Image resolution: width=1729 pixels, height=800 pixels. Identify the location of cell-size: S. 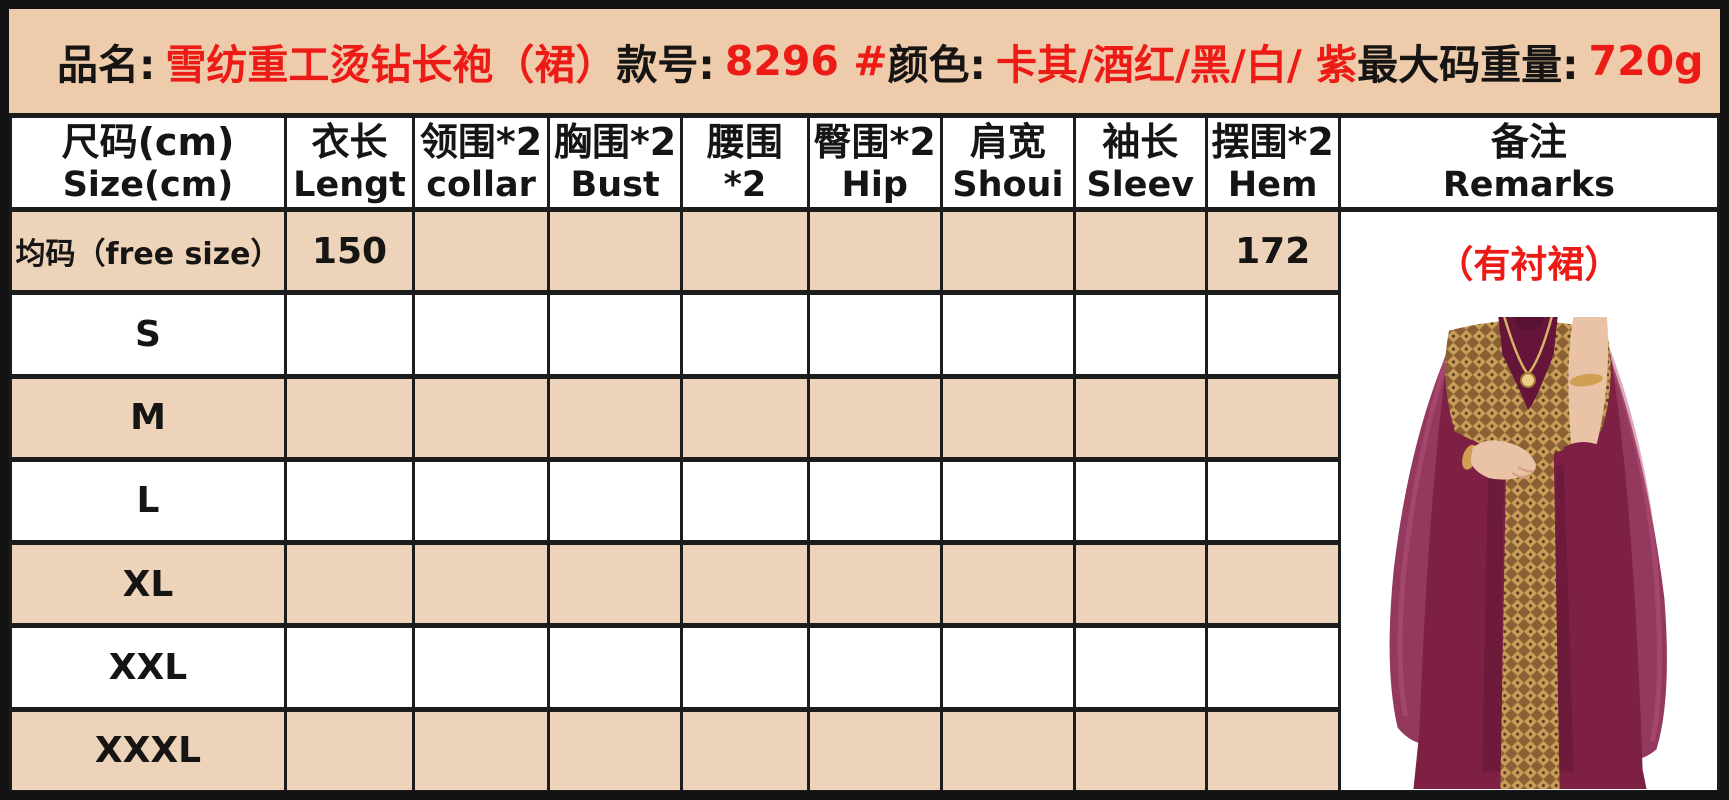
(148, 334).